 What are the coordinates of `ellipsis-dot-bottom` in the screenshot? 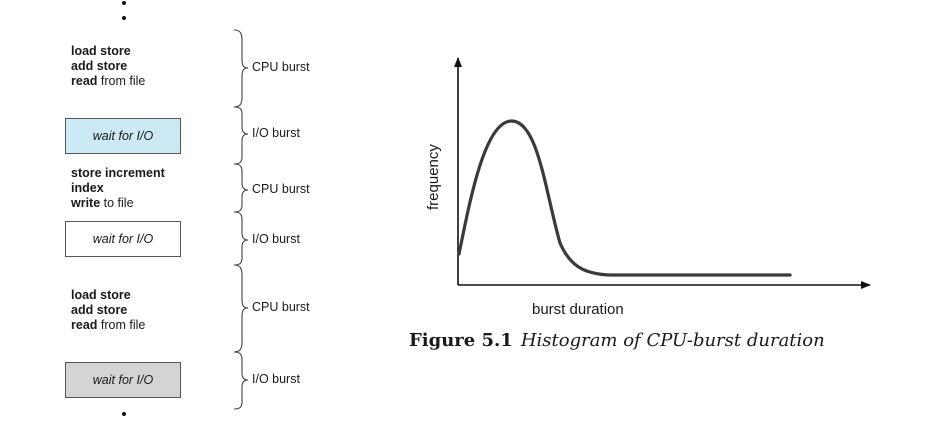 It's located at (124, 414).